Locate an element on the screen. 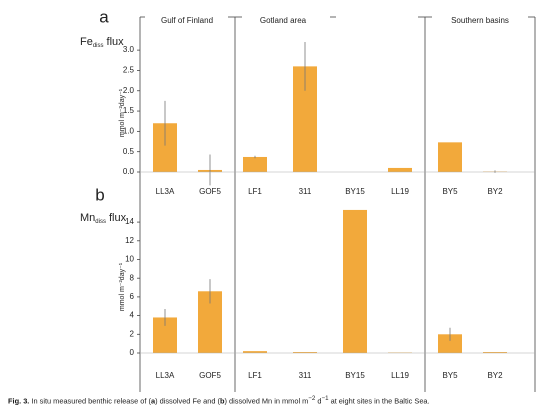  y-tick-label: 2.0 is located at coordinates (129, 90).